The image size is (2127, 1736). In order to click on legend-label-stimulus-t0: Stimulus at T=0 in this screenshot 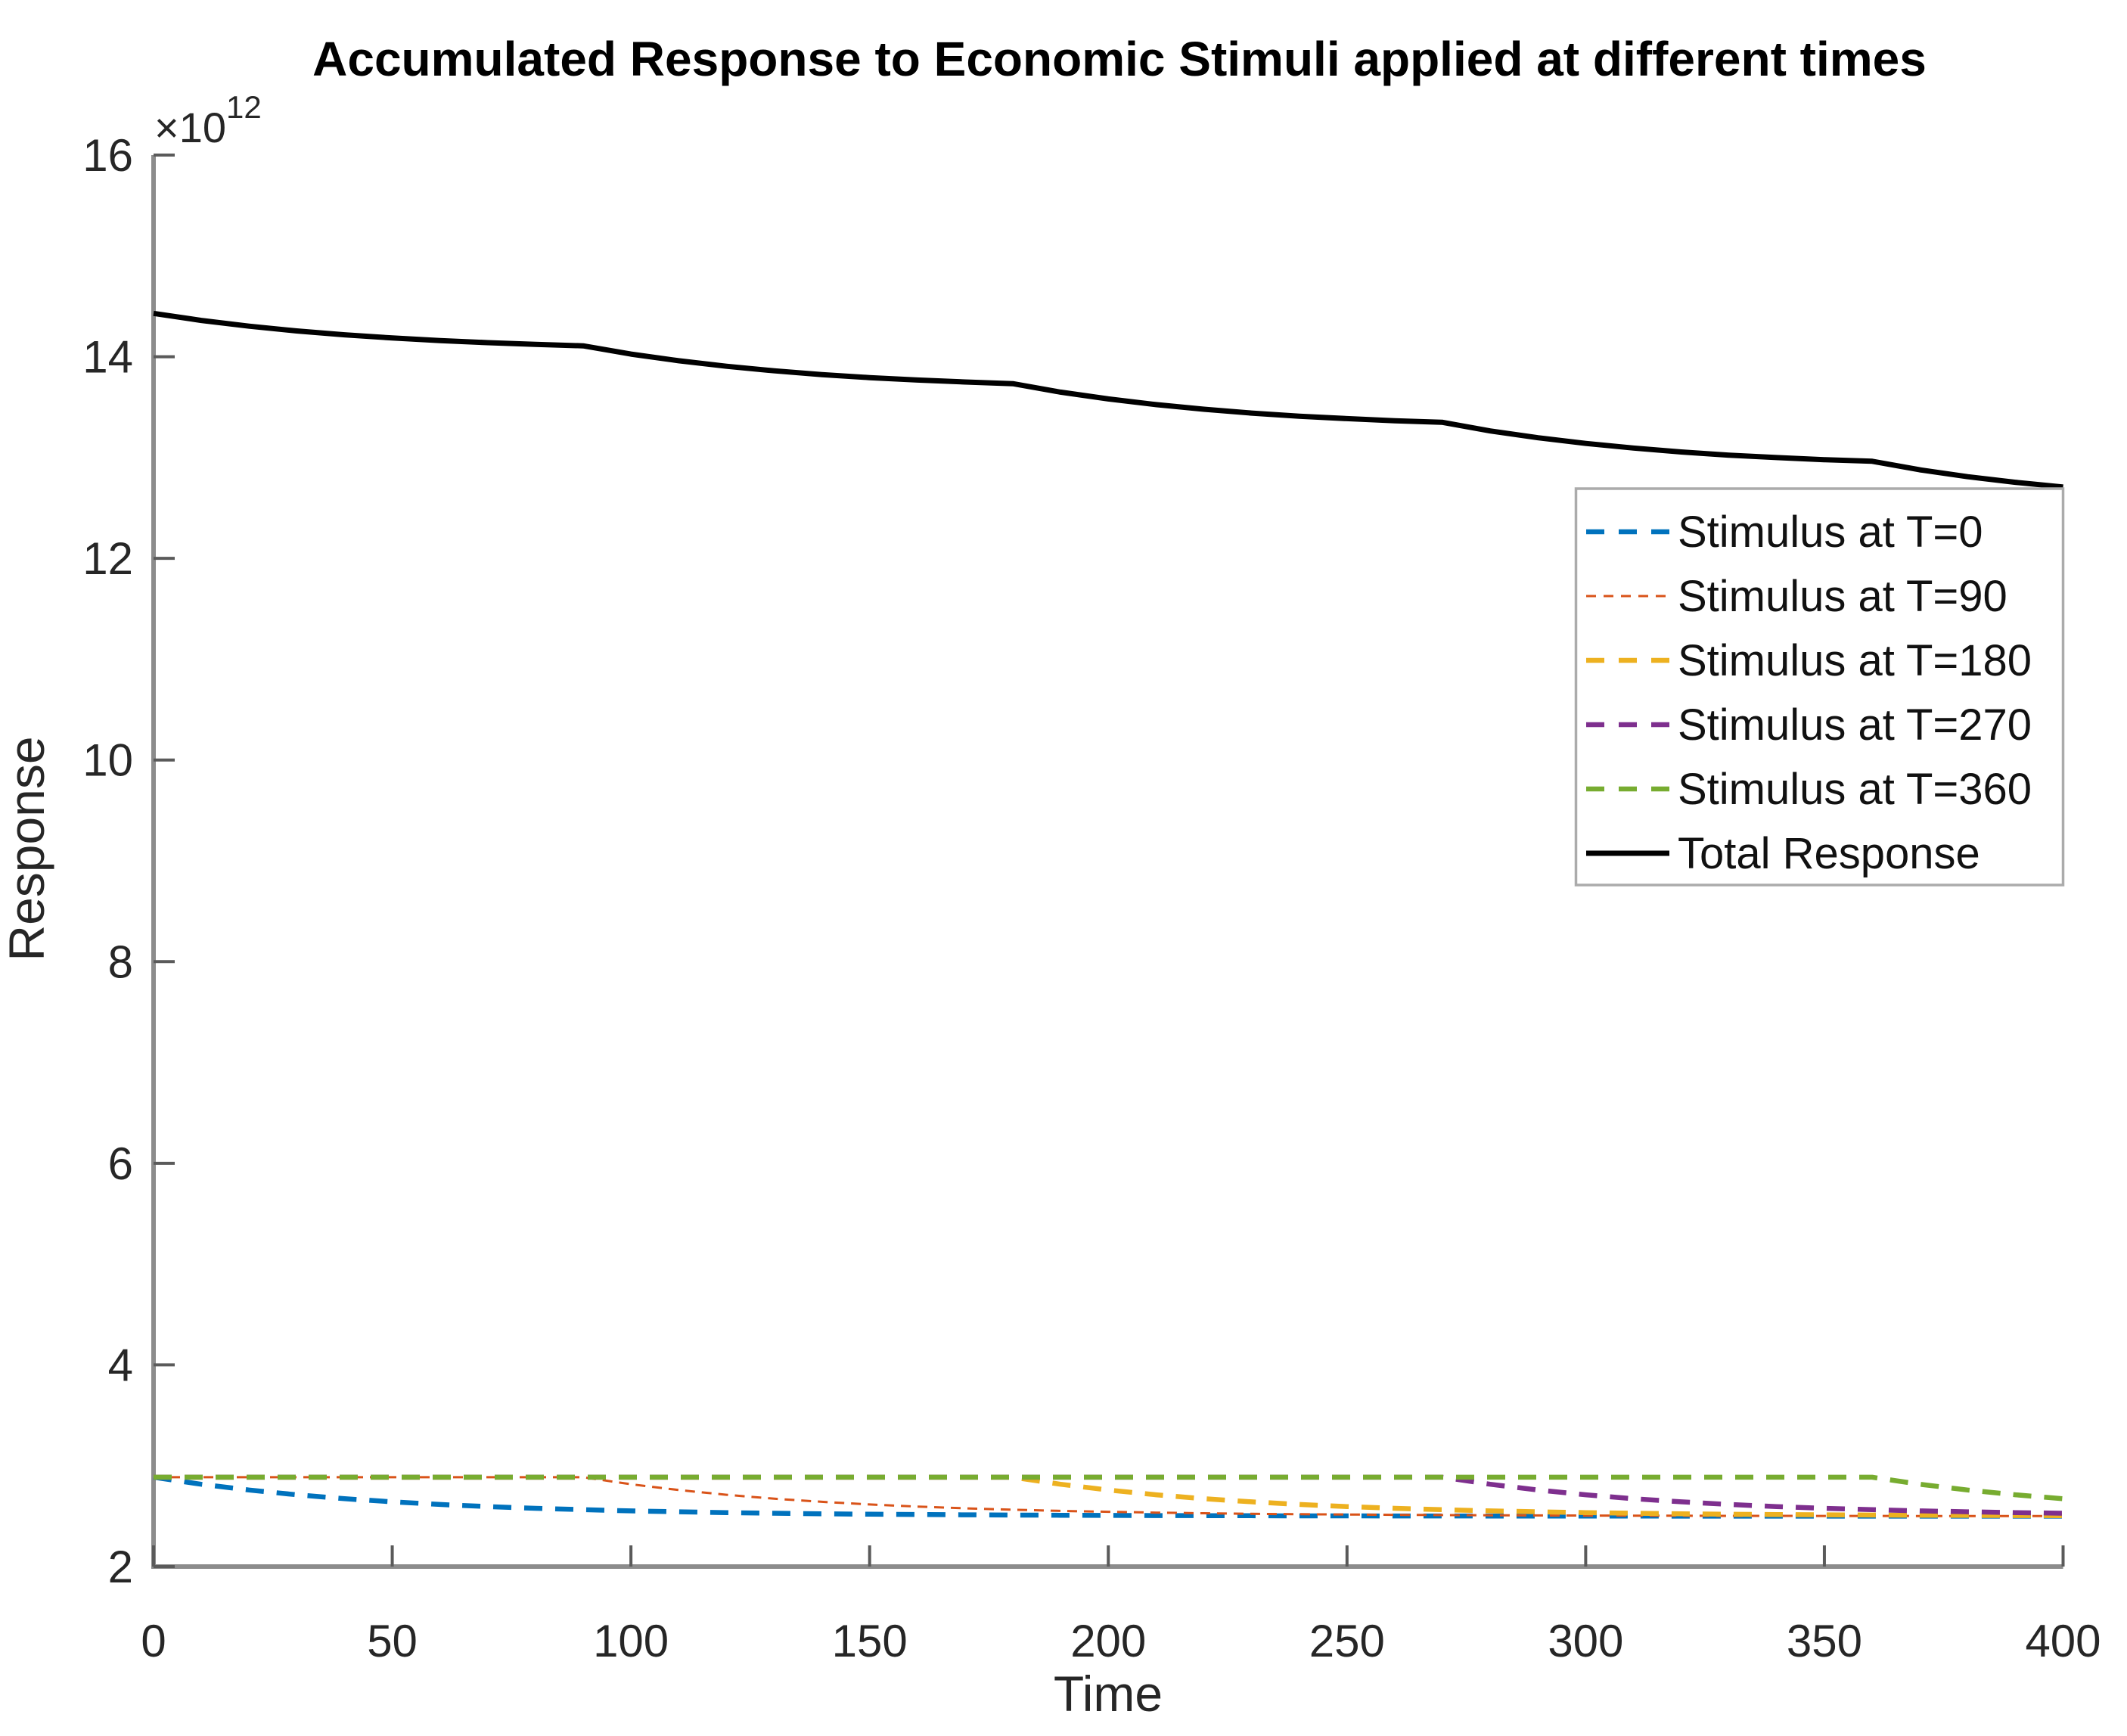, I will do `click(1830, 532)`.